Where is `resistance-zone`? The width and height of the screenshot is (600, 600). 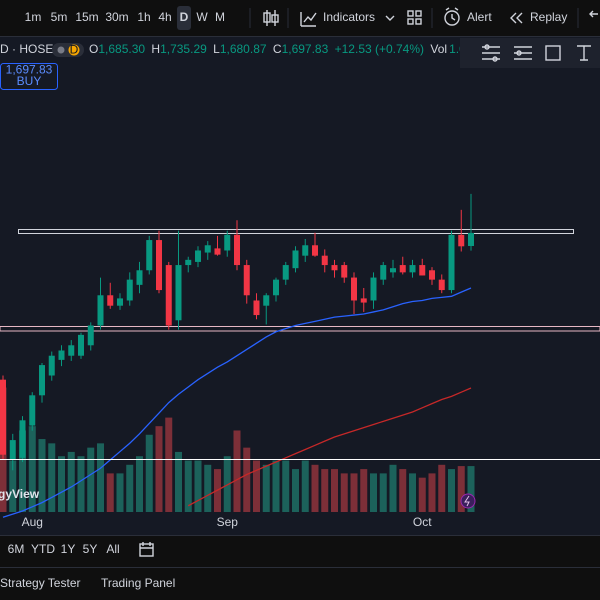 resistance-zone is located at coordinates (296, 231).